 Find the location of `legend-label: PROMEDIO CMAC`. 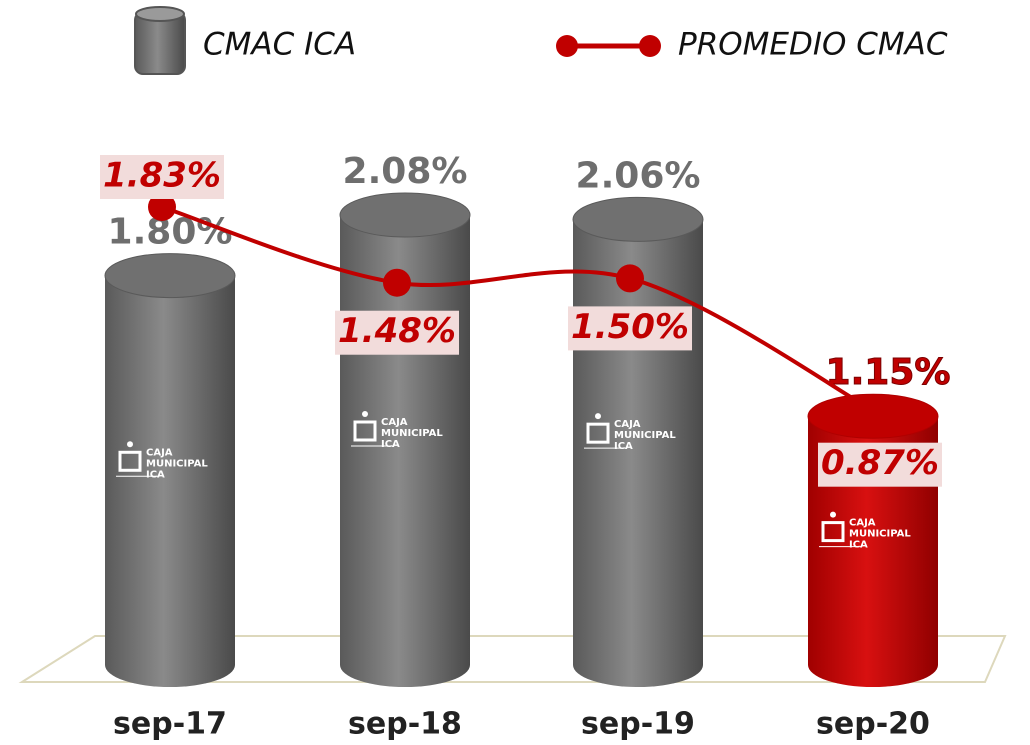

legend-label: PROMEDIO CMAC is located at coordinates (813, 45).